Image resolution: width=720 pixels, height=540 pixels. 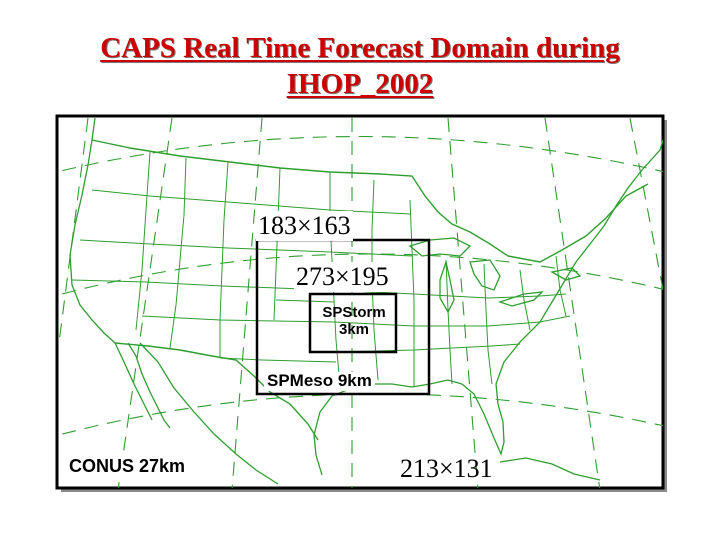 I want to click on great-lakes, so click(x=495, y=275).